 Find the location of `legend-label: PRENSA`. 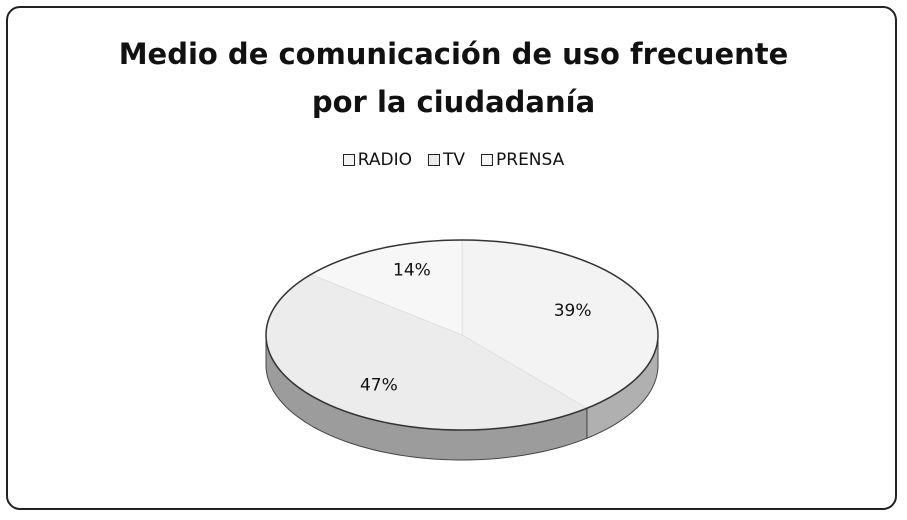

legend-label: PRENSA is located at coordinates (530, 160).